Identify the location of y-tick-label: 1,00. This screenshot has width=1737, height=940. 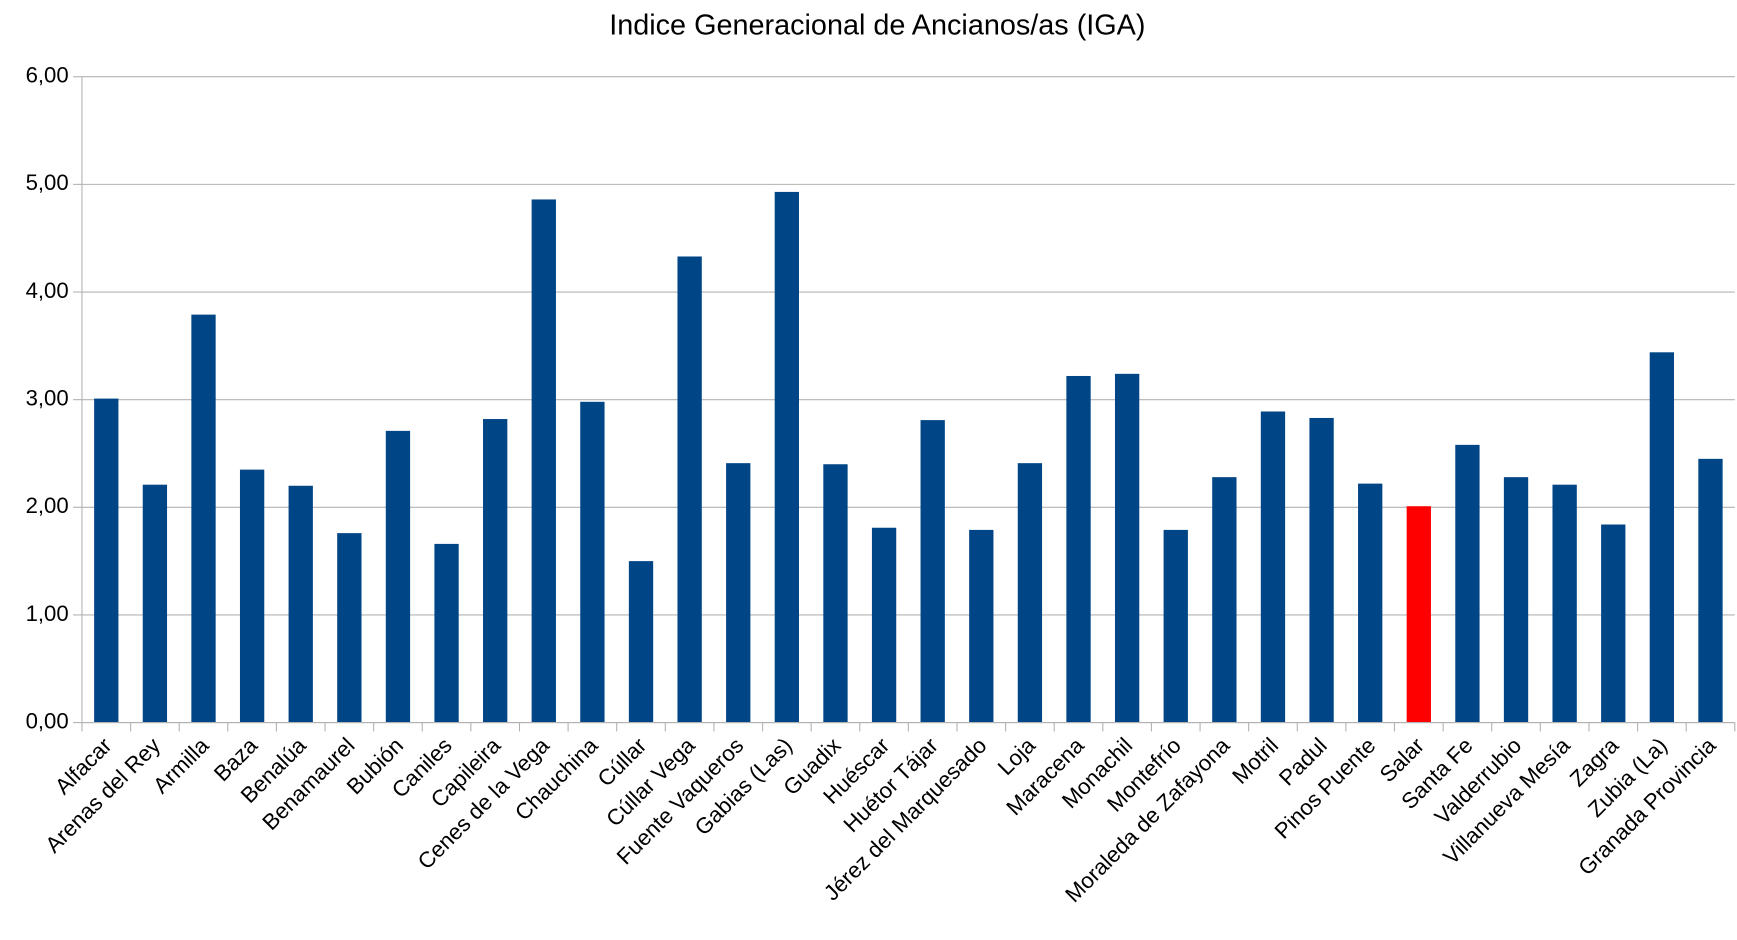
(47, 613).